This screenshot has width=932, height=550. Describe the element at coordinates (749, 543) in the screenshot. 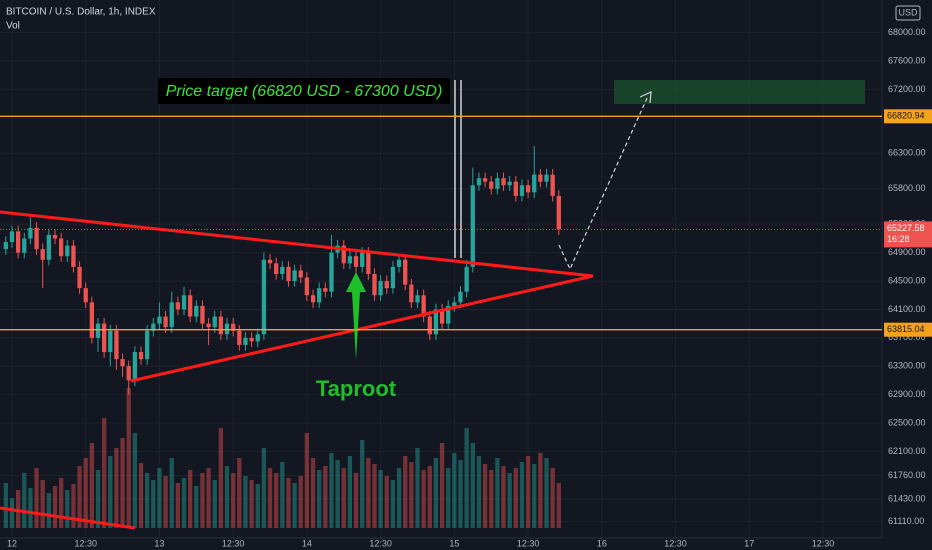

I see `x-tick-label: 17` at that location.